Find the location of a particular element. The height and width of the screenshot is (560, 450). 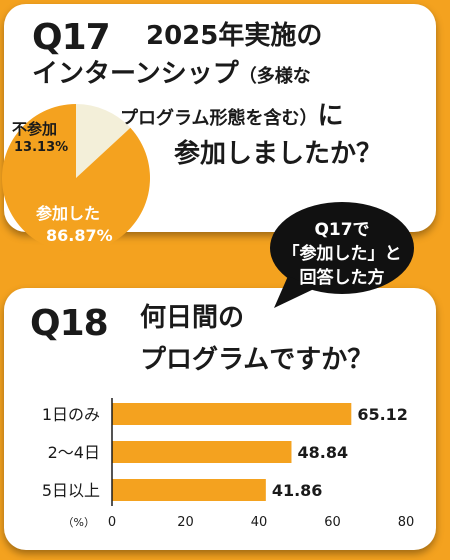

bar-value-label: 41.86 is located at coordinates (297, 490).